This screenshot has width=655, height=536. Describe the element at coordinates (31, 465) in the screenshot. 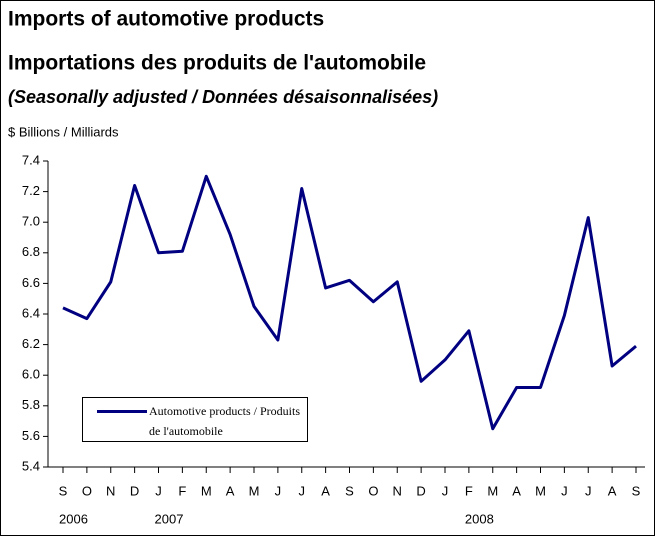

I see `y-tick-label: 5.4` at that location.